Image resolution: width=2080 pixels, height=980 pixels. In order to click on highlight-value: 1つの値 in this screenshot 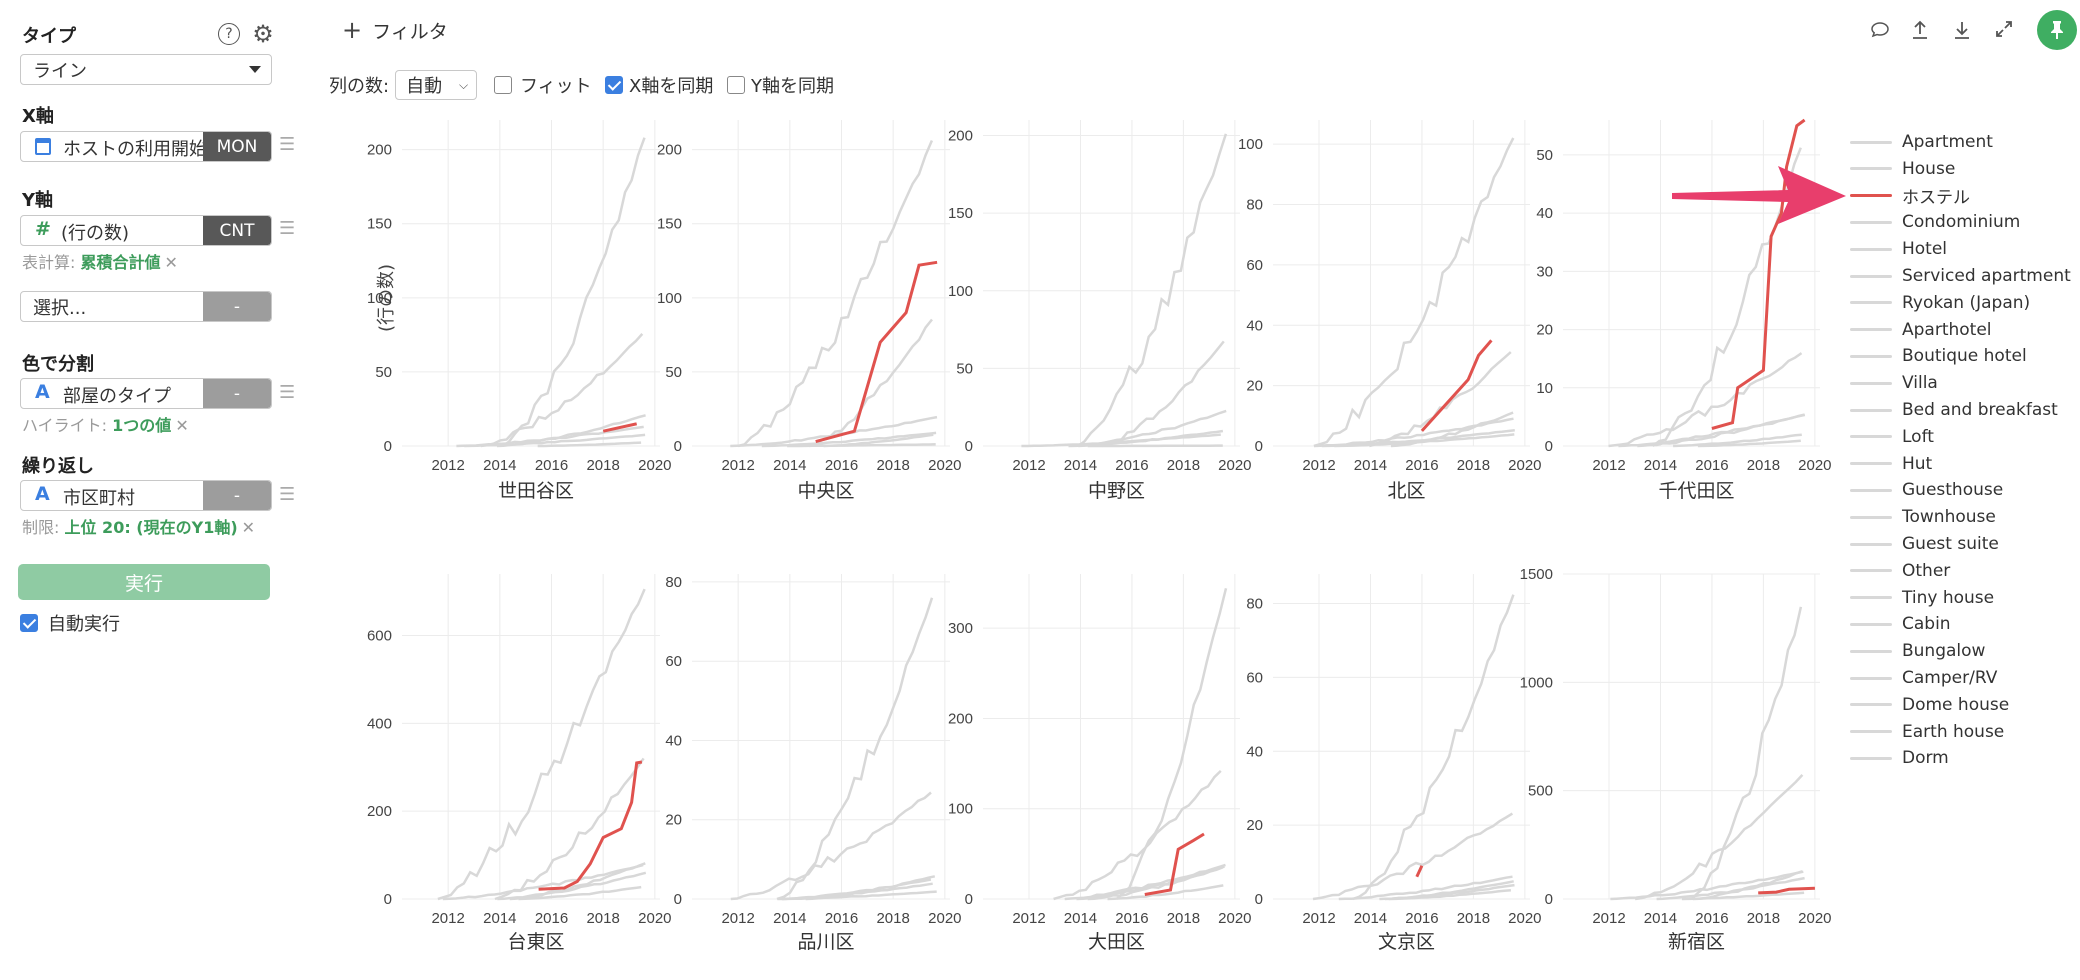, I will do `click(142, 425)`.